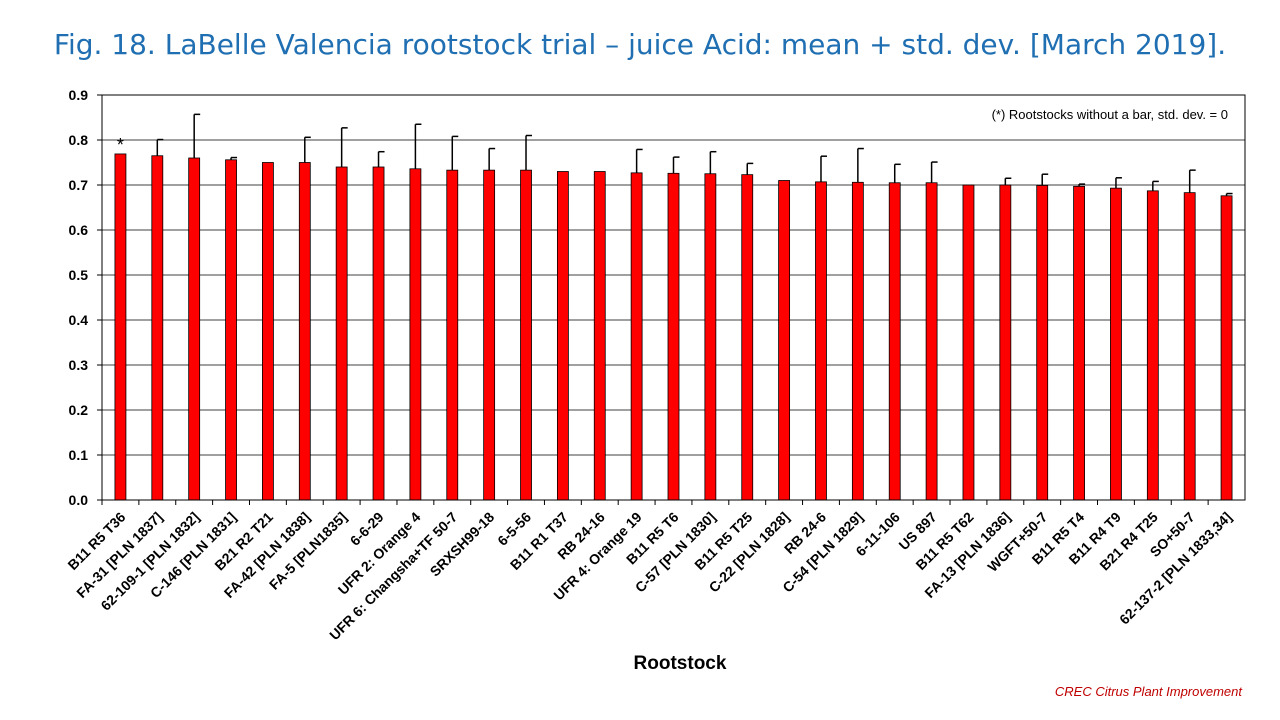  What do you see at coordinates (680, 663) in the screenshot?
I see `x-axis-title: Rootstock` at bounding box center [680, 663].